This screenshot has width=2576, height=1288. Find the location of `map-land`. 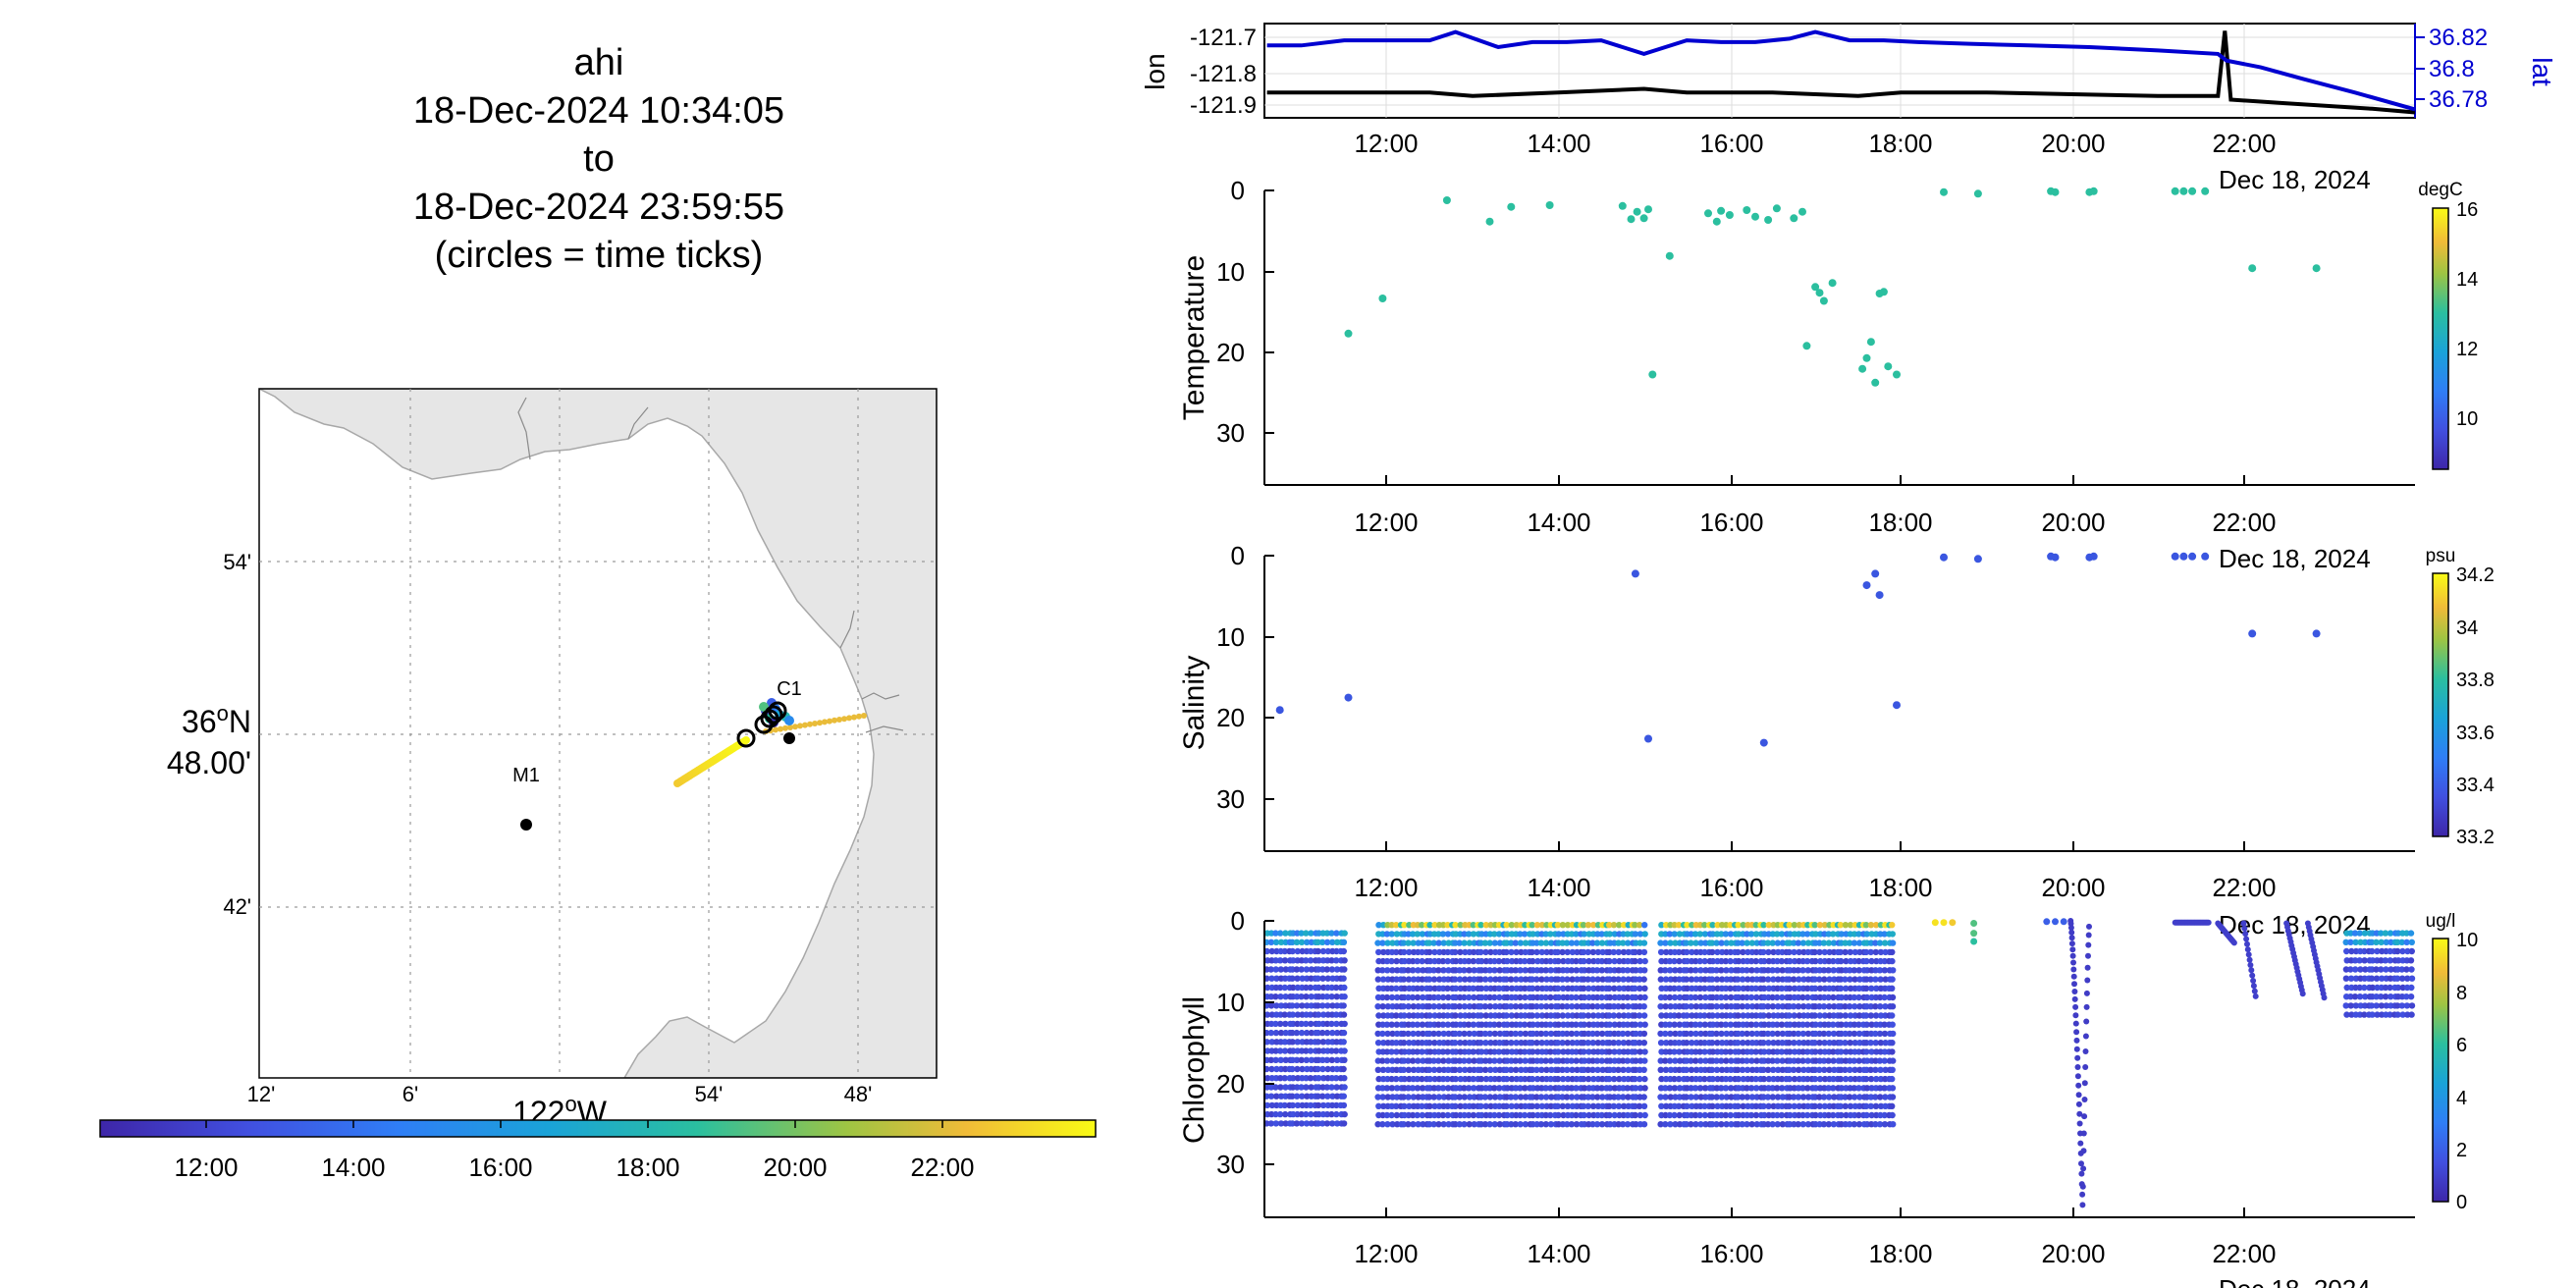

map-land is located at coordinates (598, 733).